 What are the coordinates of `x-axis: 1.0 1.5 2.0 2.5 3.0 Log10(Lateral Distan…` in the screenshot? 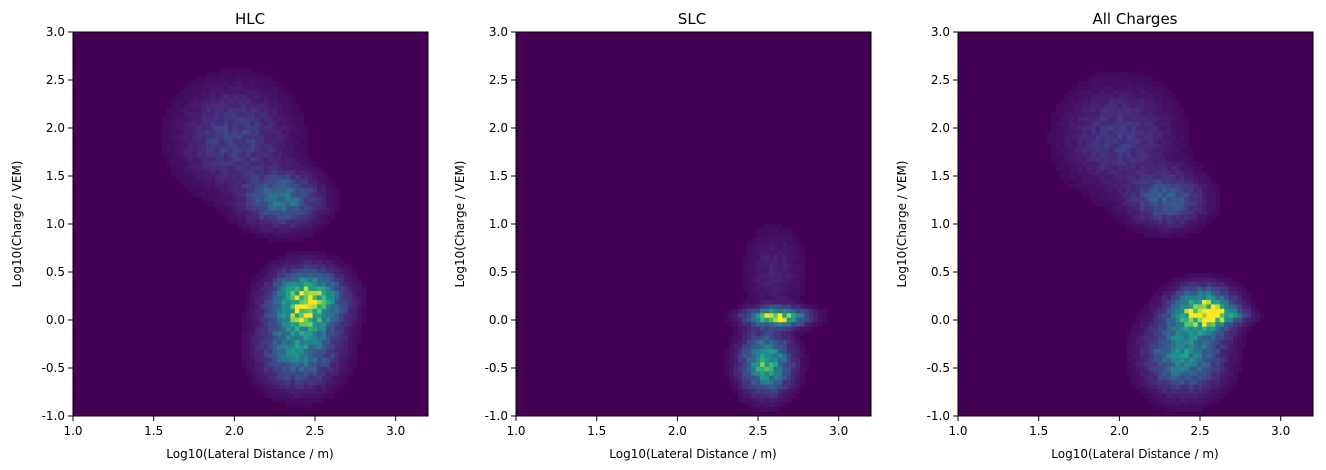 It's located at (677, 438).